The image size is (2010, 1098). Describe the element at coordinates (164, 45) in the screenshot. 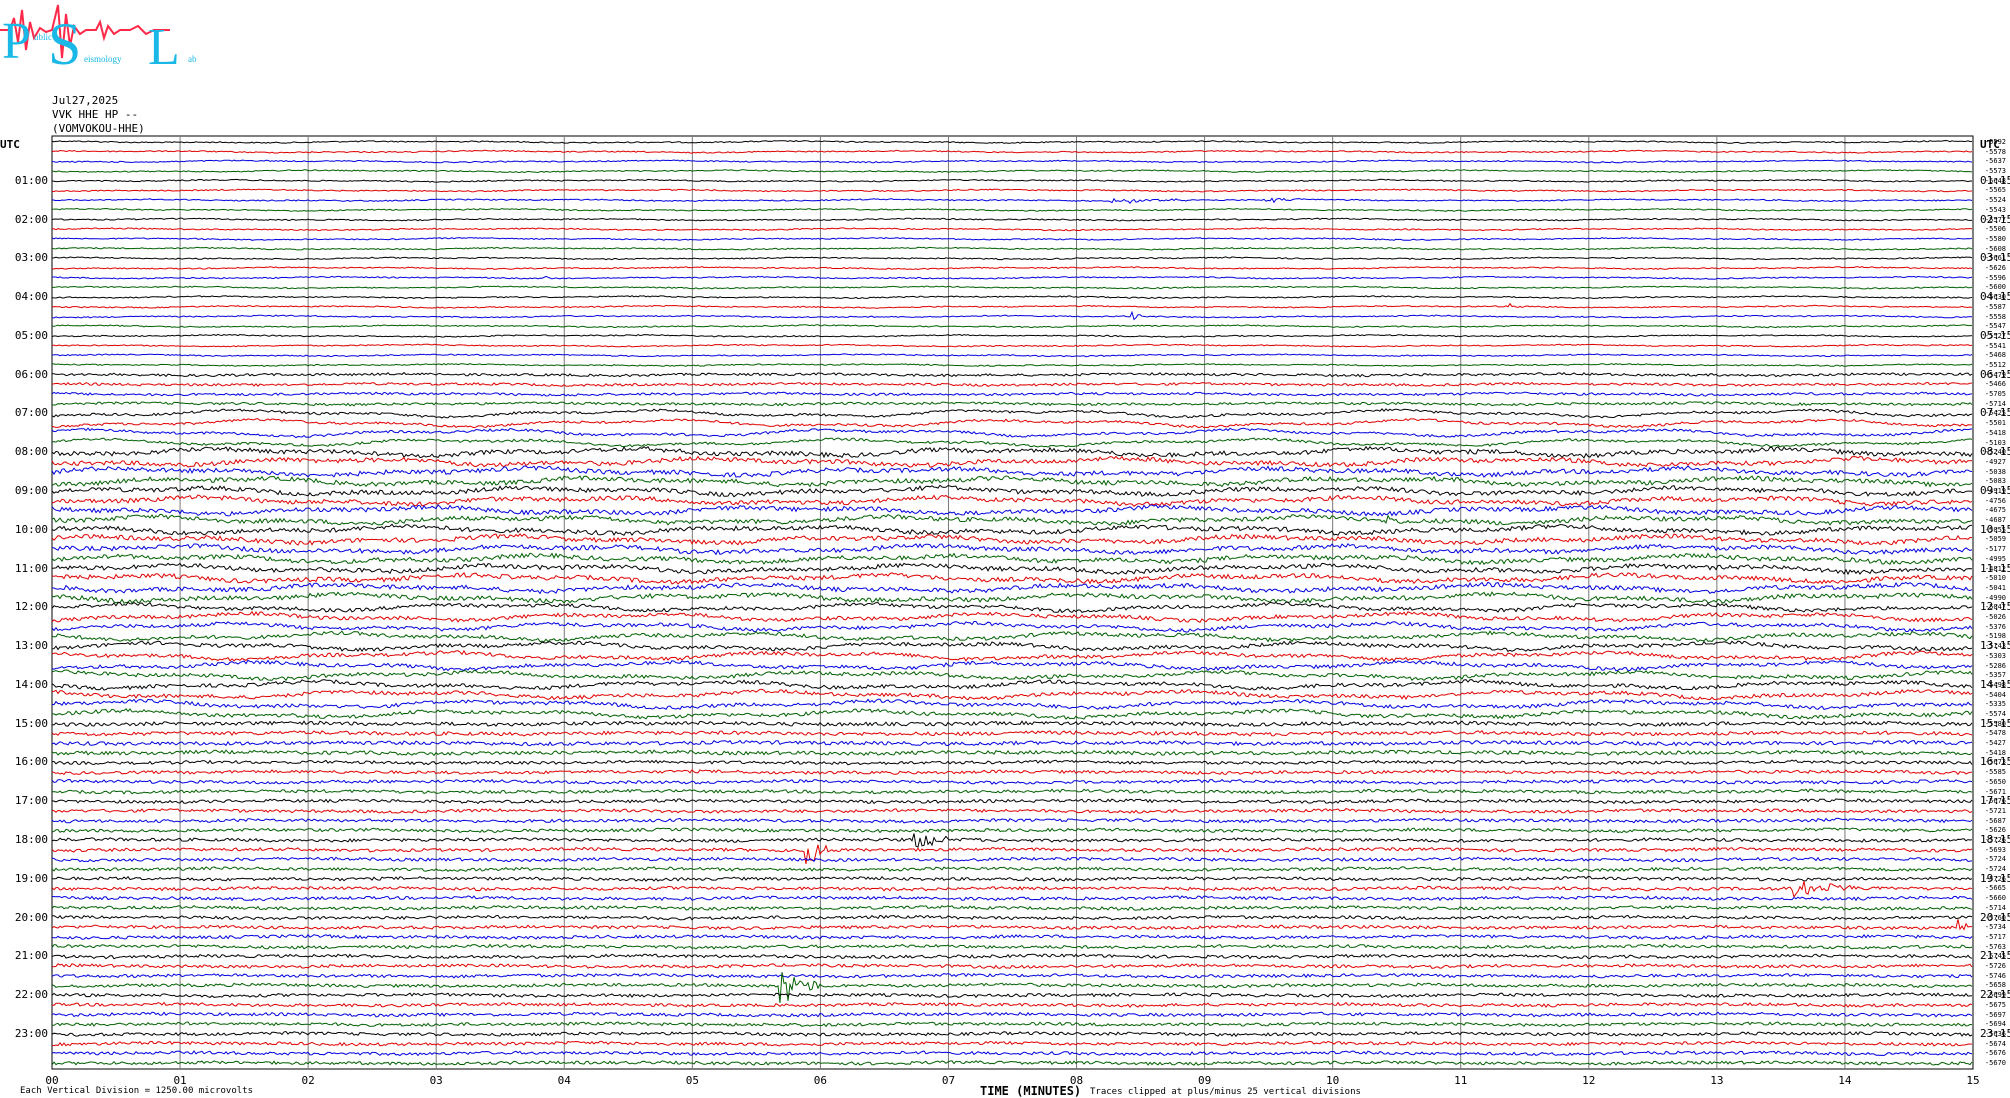

I see `logo-letter-l: L` at that location.